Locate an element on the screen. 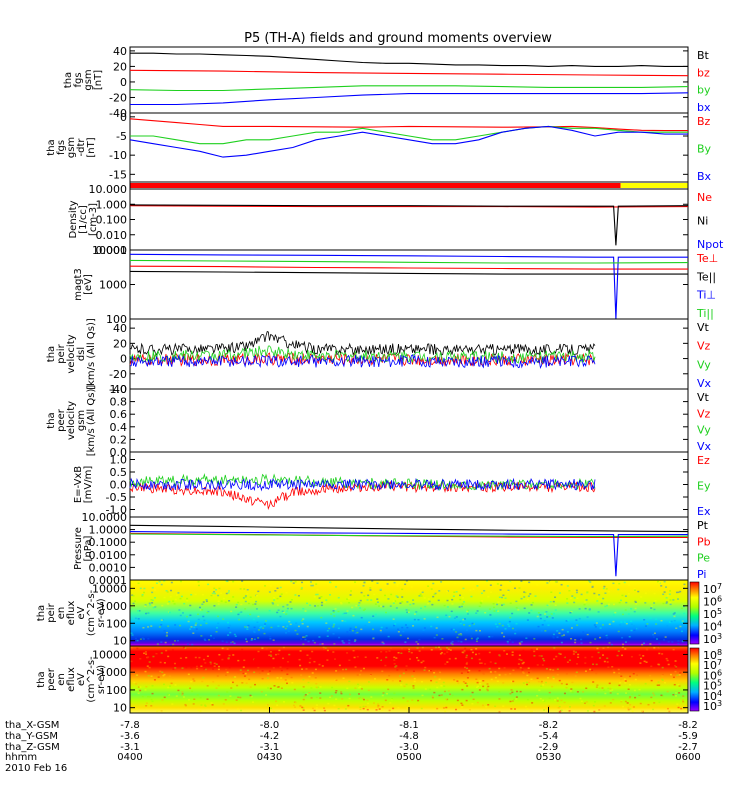 This screenshot has height=800, width=750. series-line-Te is located at coordinates (408, 272).